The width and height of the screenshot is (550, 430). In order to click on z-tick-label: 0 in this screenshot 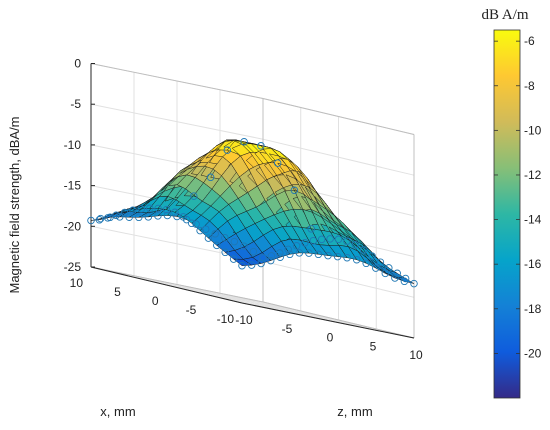, I will do `click(77, 64)`.